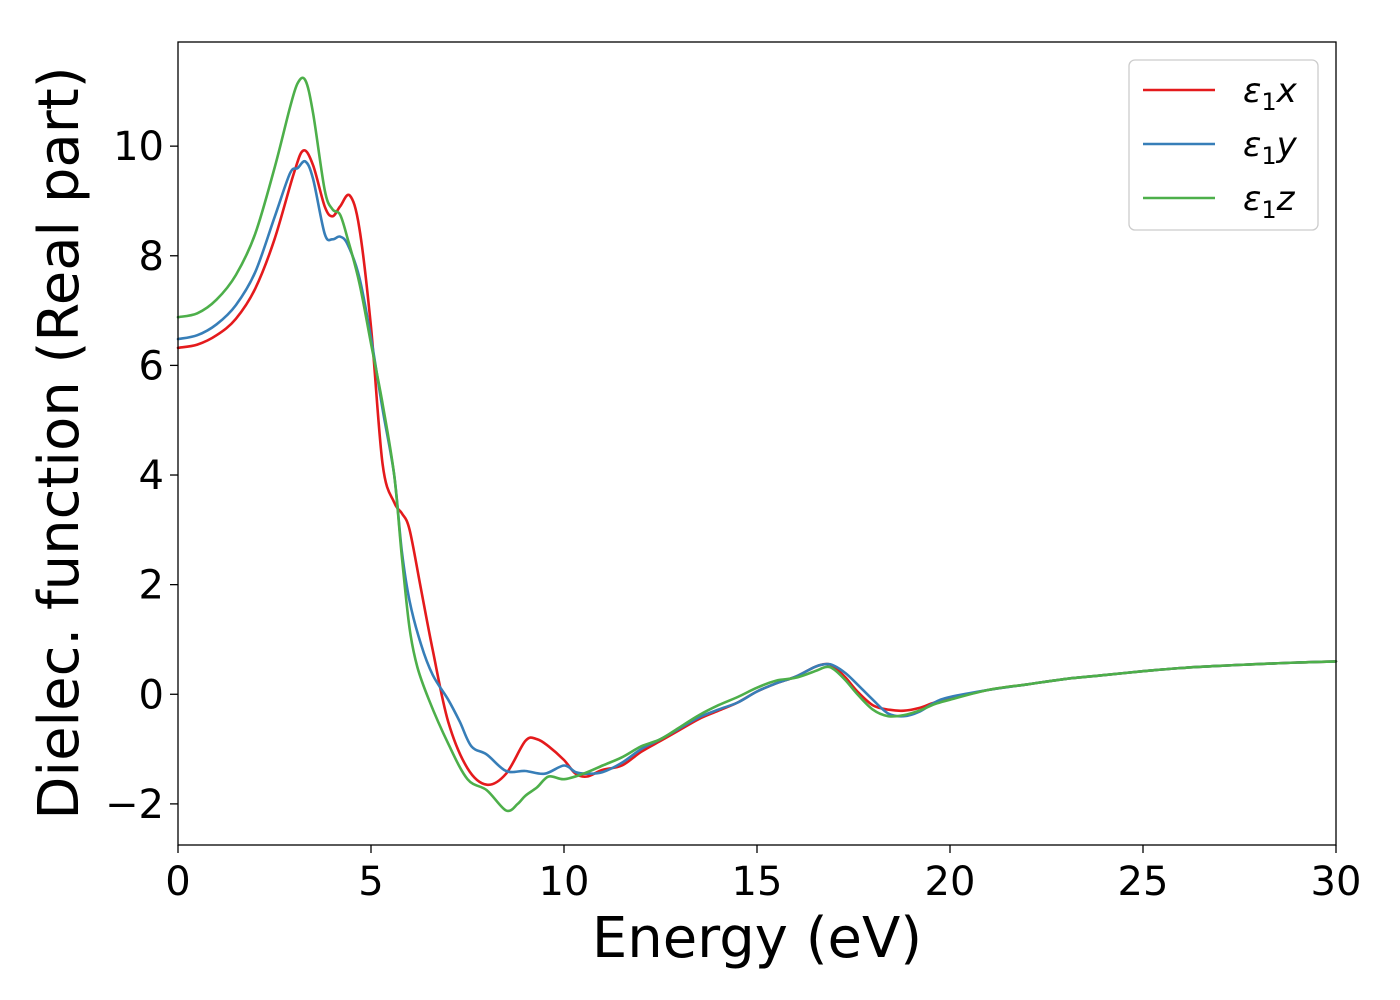  I want to click on x-axis: 0 5 10 15 20 25 30, so click(763, 875).